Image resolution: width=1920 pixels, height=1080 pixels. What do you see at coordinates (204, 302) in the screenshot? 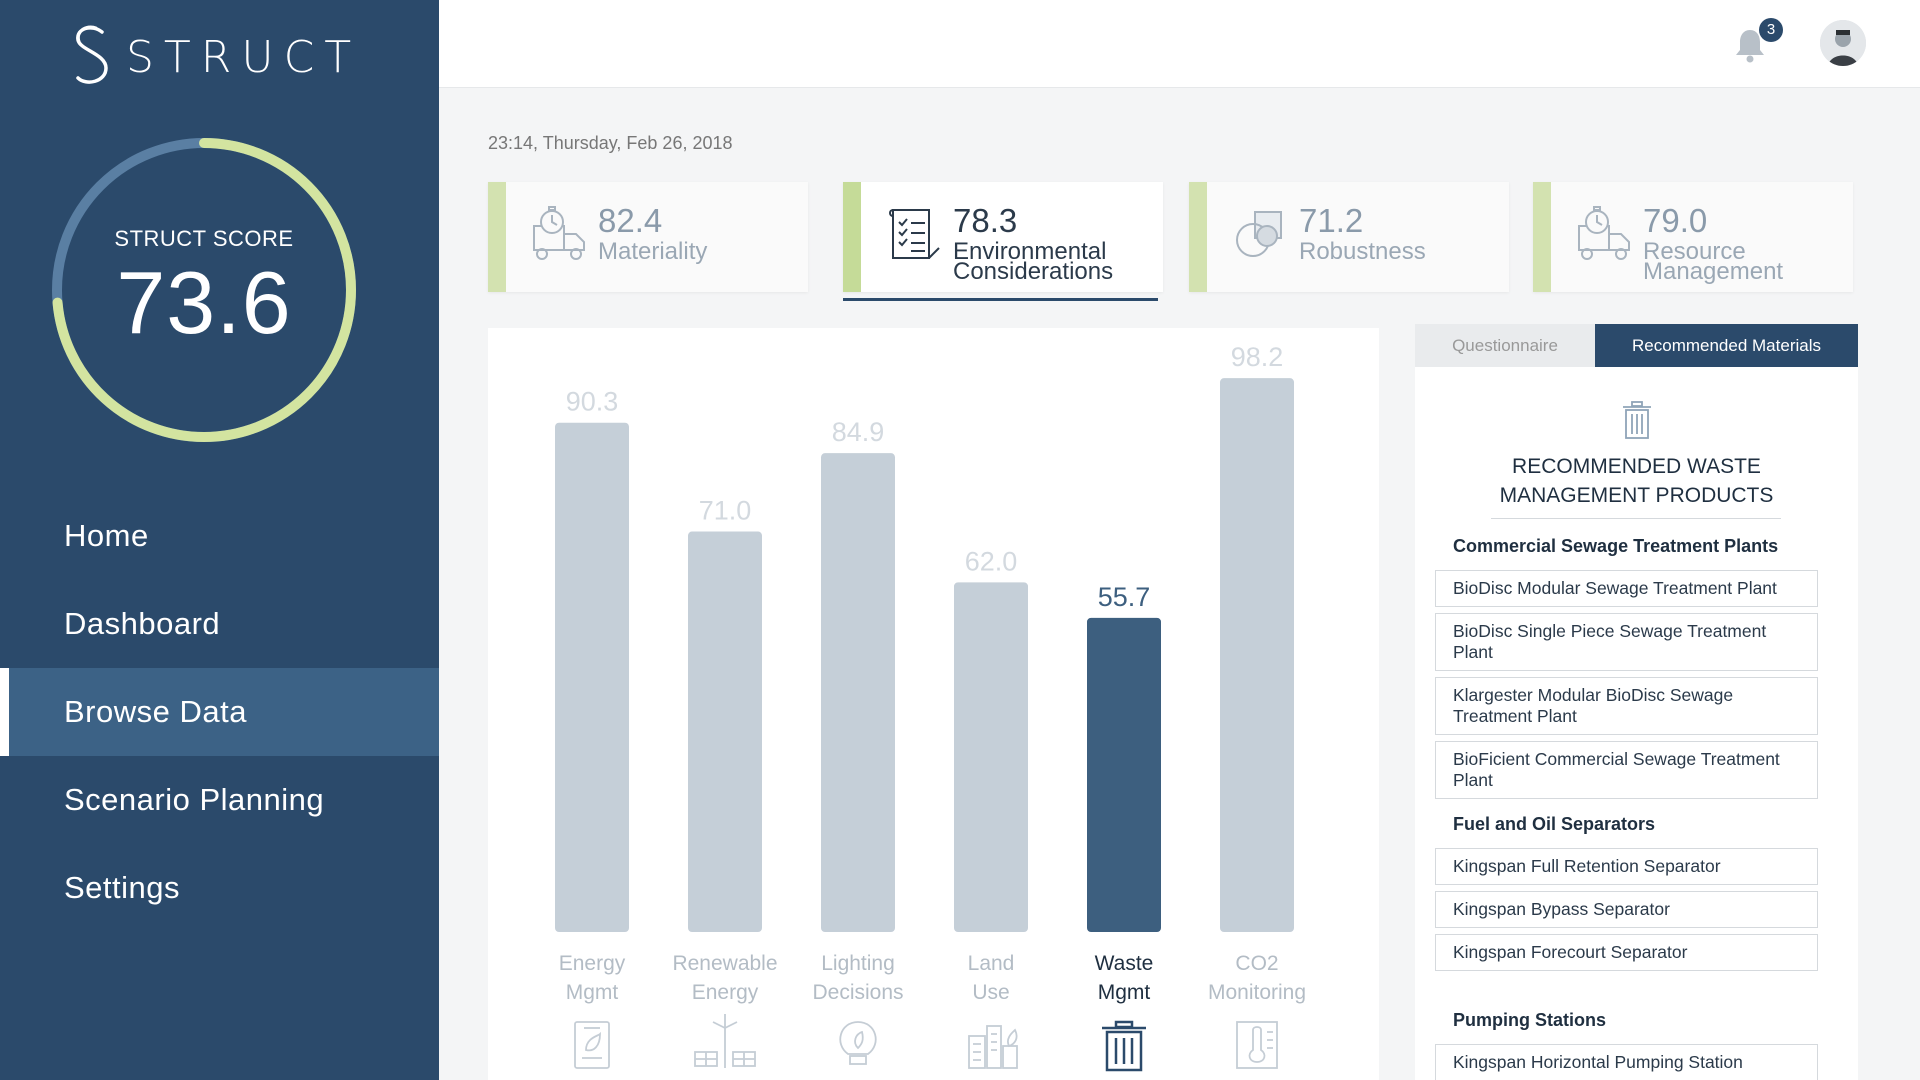
I see `score-value: 73.6` at bounding box center [204, 302].